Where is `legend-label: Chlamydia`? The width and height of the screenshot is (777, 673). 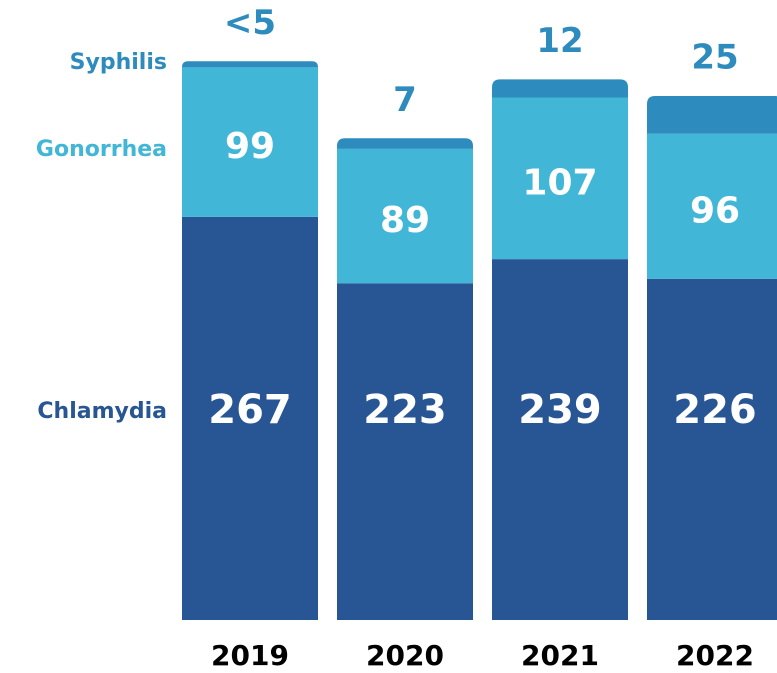 legend-label: Chlamydia is located at coordinates (102, 411).